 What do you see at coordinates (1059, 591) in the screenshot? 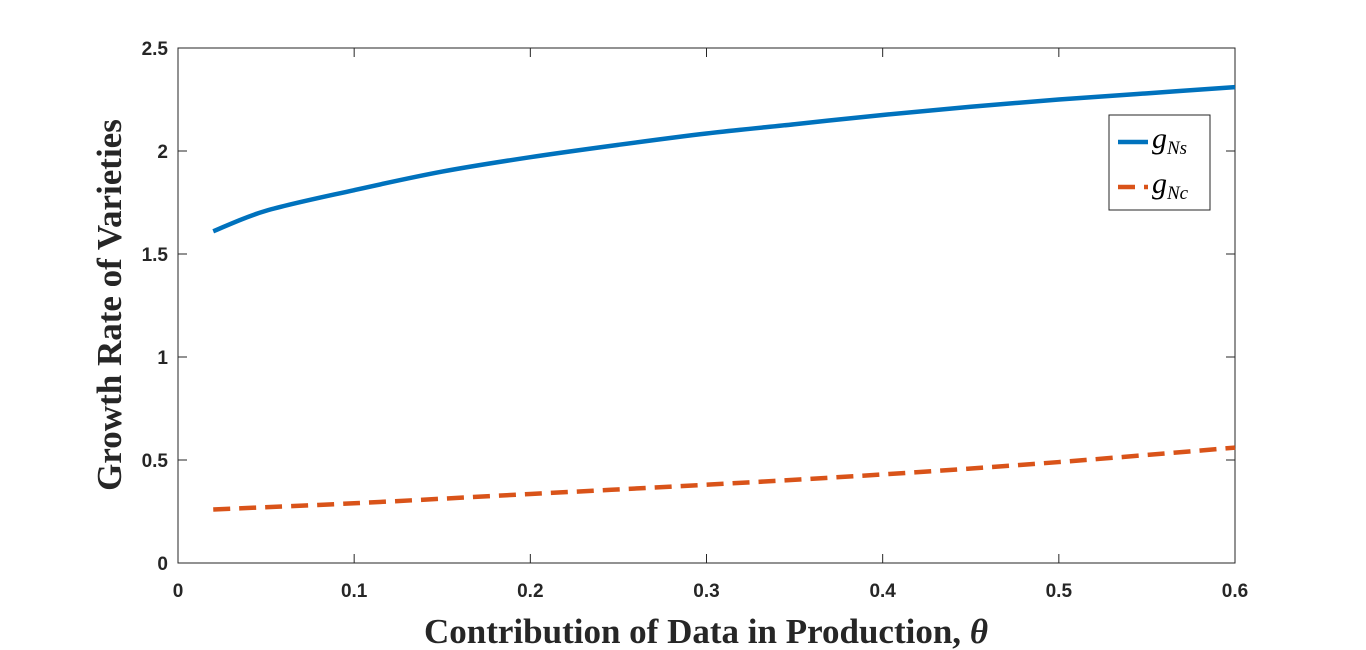
I see `x-tick-label-0-5: 0.5` at bounding box center [1059, 591].